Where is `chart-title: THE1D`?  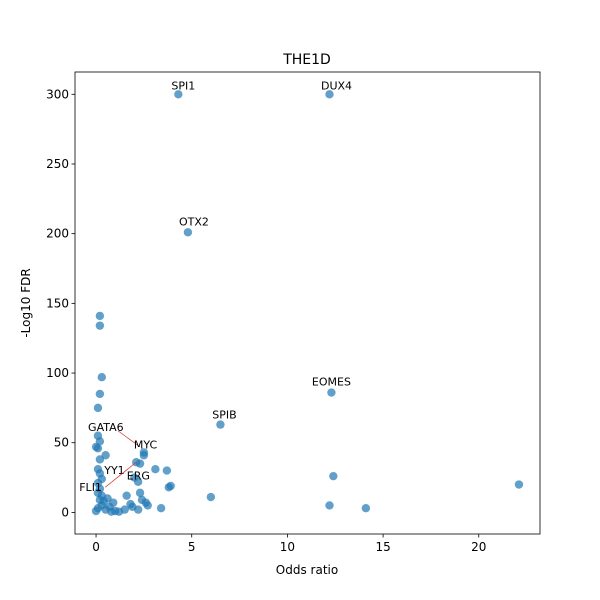 chart-title: THE1D is located at coordinates (306, 60).